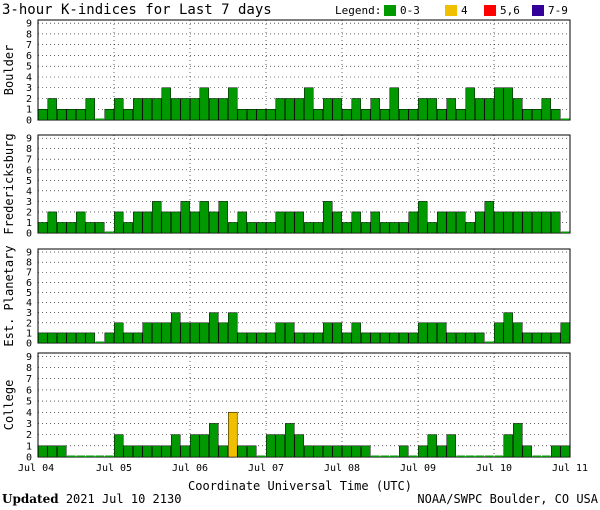 The width and height of the screenshot is (600, 510). What do you see at coordinates (29, 67) in the screenshot?
I see `y-tick-label: 5` at bounding box center [29, 67].